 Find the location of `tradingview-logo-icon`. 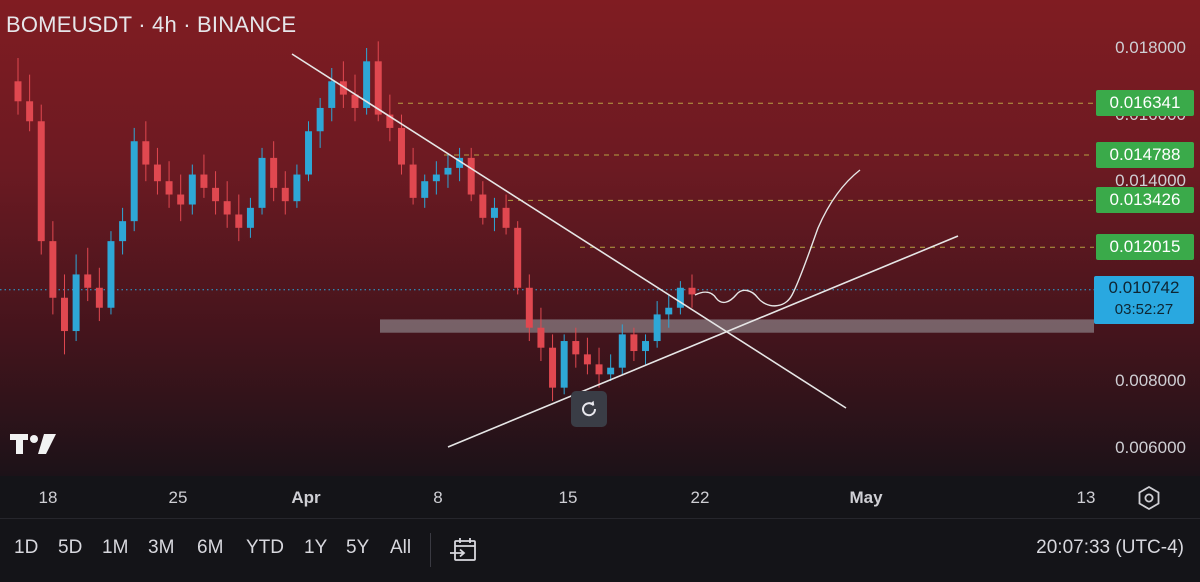

tradingview-logo-icon is located at coordinates (34, 443).